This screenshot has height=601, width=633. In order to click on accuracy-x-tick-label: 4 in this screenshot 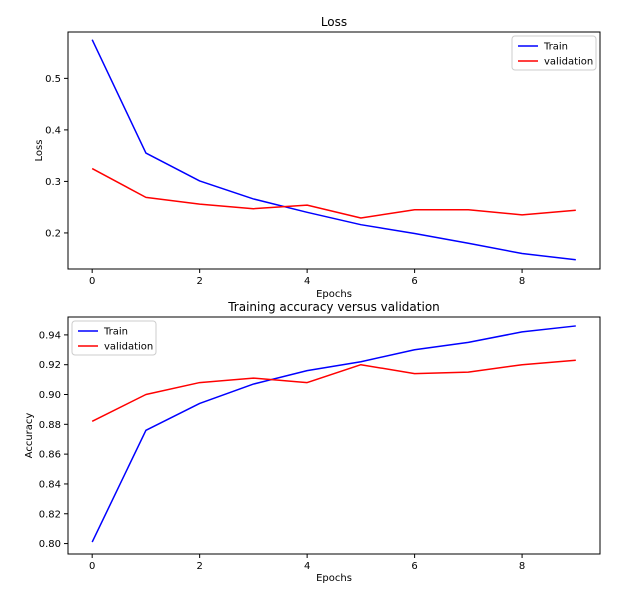, I will do `click(307, 566)`.